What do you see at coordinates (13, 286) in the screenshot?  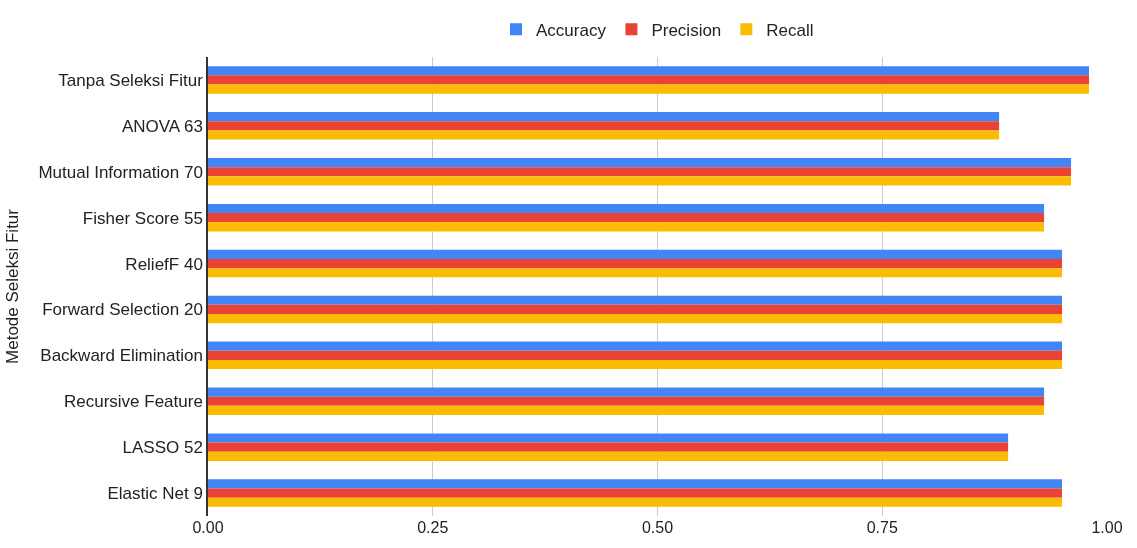 I see `y-axis-title: Metode Seleksi Fitur` at bounding box center [13, 286].